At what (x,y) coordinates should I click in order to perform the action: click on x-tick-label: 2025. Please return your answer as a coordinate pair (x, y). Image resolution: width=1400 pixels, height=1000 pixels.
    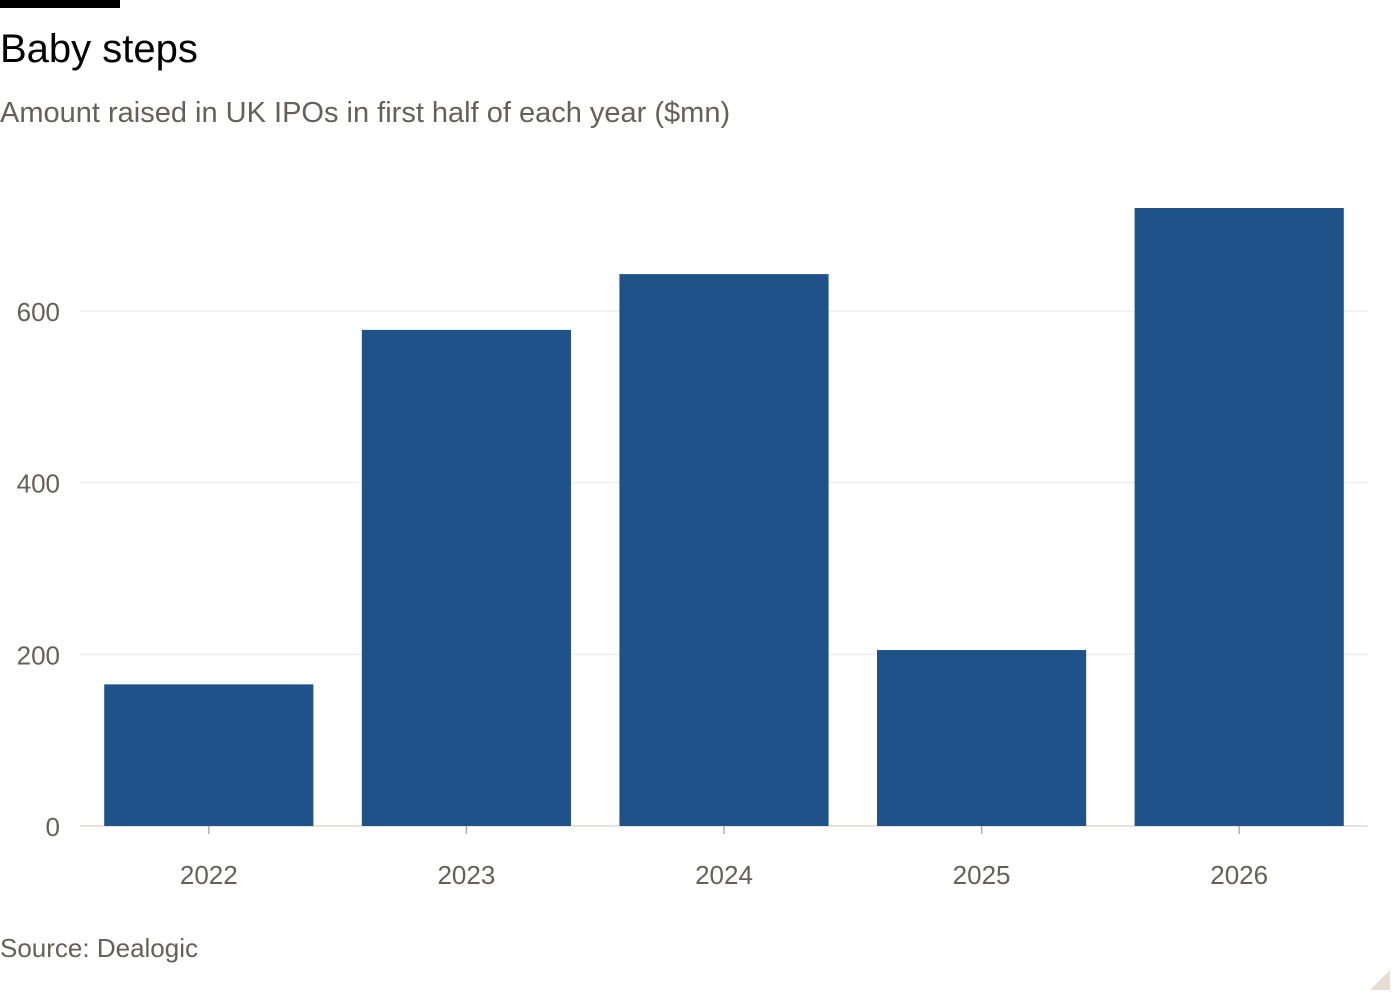
    Looking at the image, I should click on (982, 875).